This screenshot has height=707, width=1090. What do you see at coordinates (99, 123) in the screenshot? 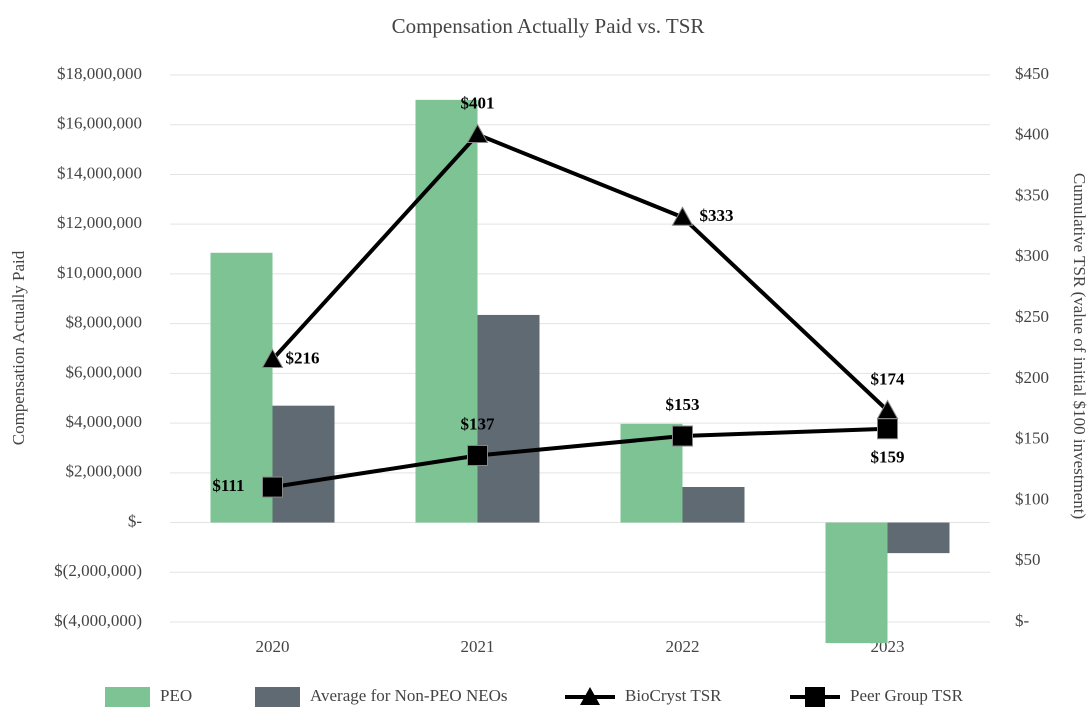
I see `y-tick-label: $16,000,000` at bounding box center [99, 123].